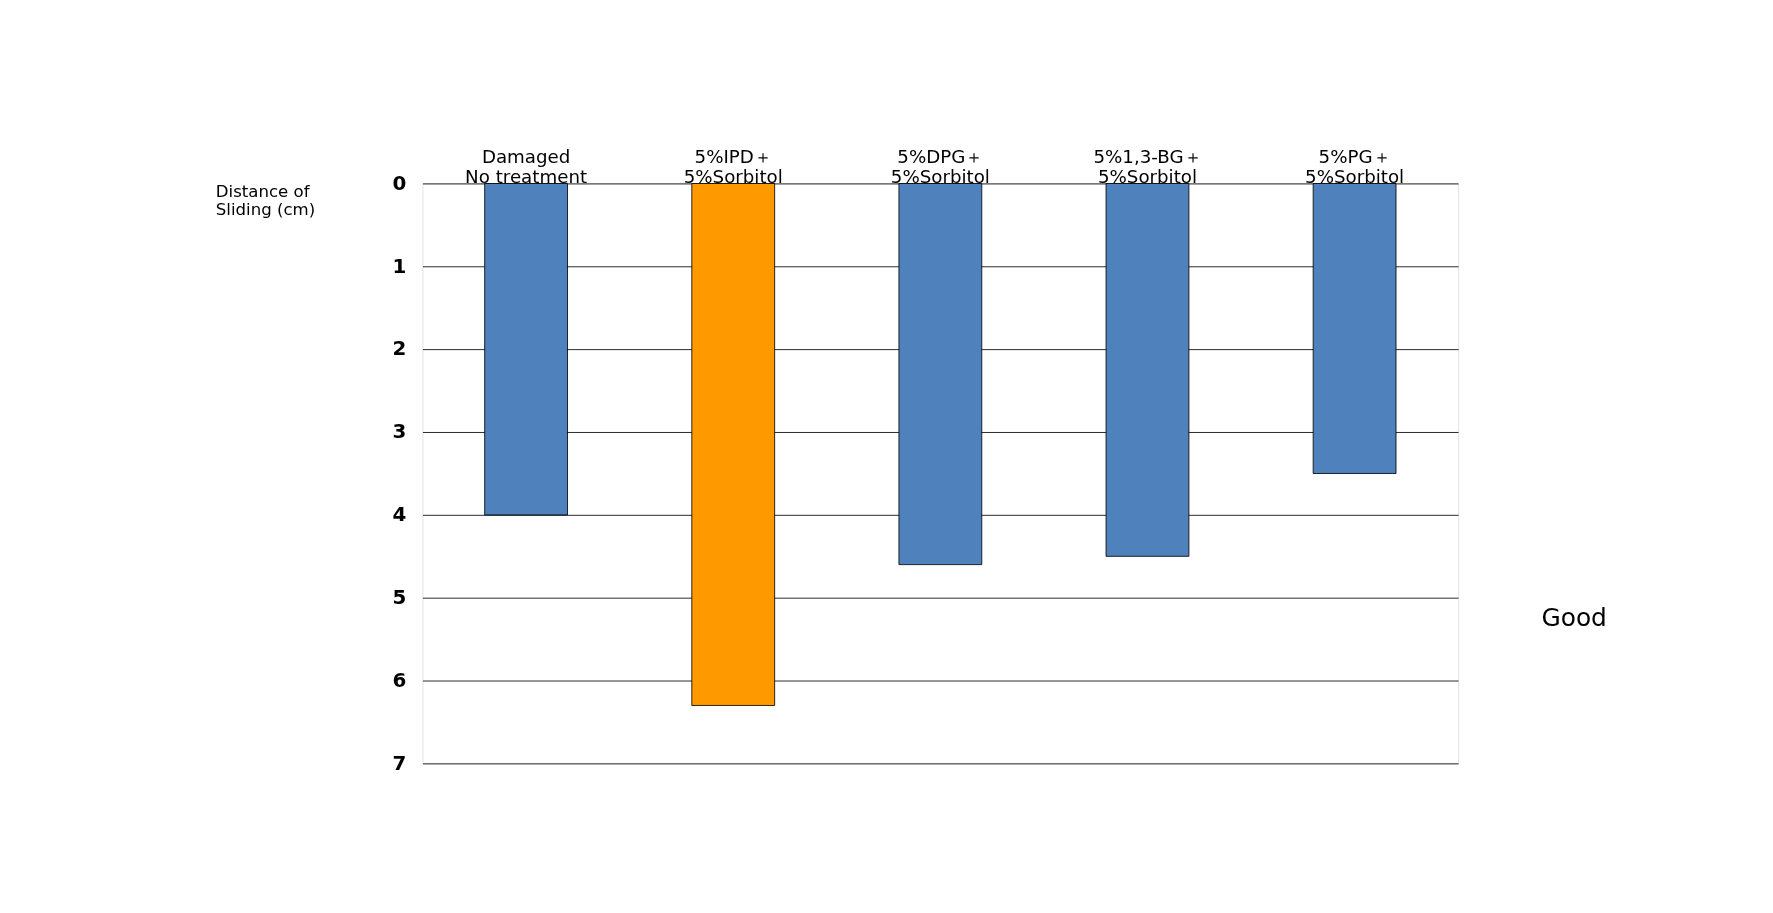 Image resolution: width=1773 pixels, height=913 pixels. I want to click on y-tick-label: 5, so click(399, 597).